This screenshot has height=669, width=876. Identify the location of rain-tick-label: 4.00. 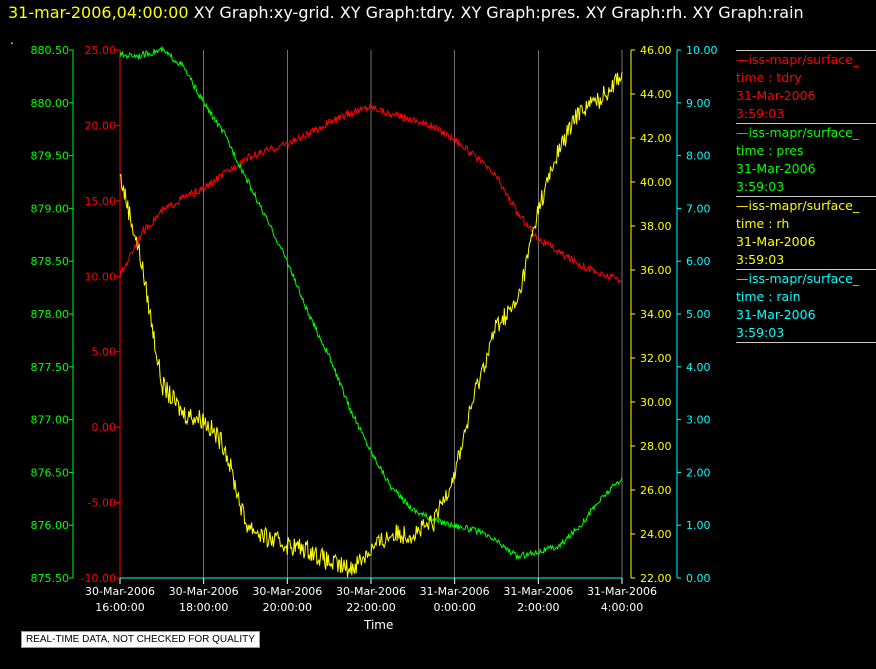
(698, 367).